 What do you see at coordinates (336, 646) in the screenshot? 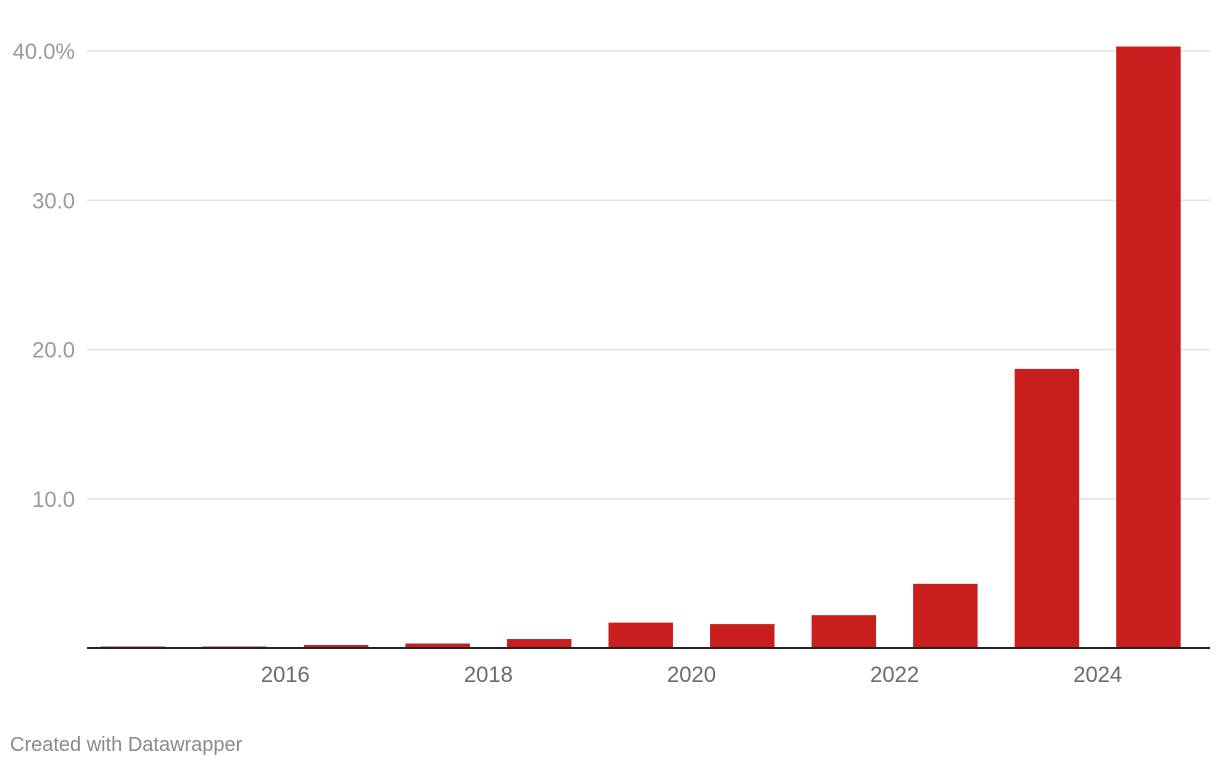
I see `bar-2017` at bounding box center [336, 646].